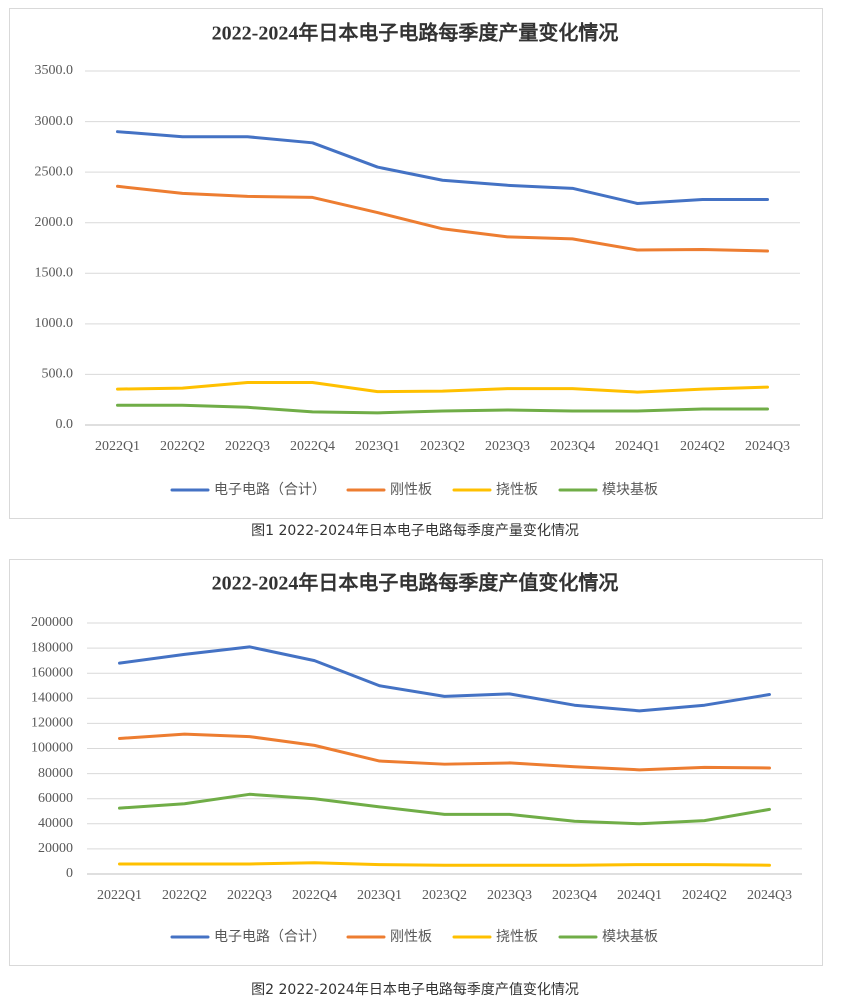 This screenshot has width=851, height=1006. Describe the element at coordinates (55, 773) in the screenshot. I see `y-tick-label: 80000` at that location.